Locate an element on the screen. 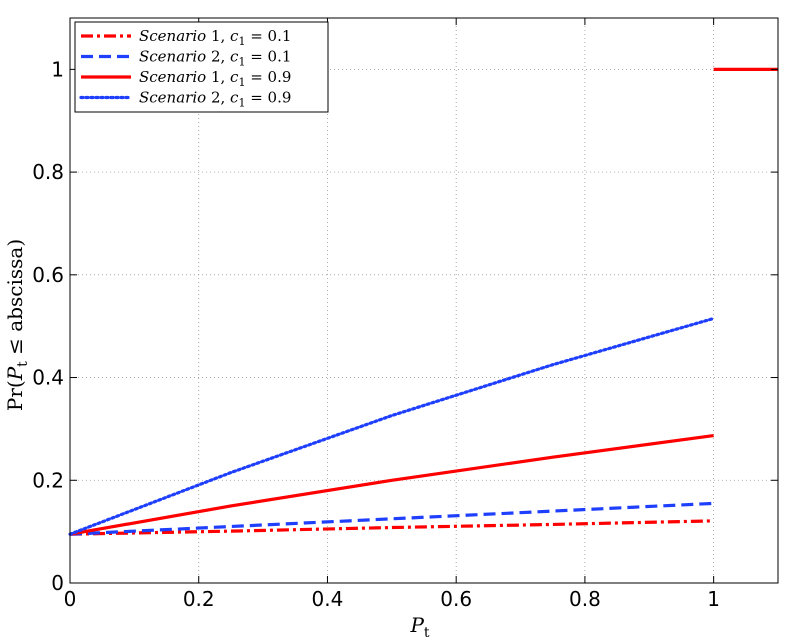  legend-entry-1: Scenario 1, c1 = 0.1 is located at coordinates (215, 37).